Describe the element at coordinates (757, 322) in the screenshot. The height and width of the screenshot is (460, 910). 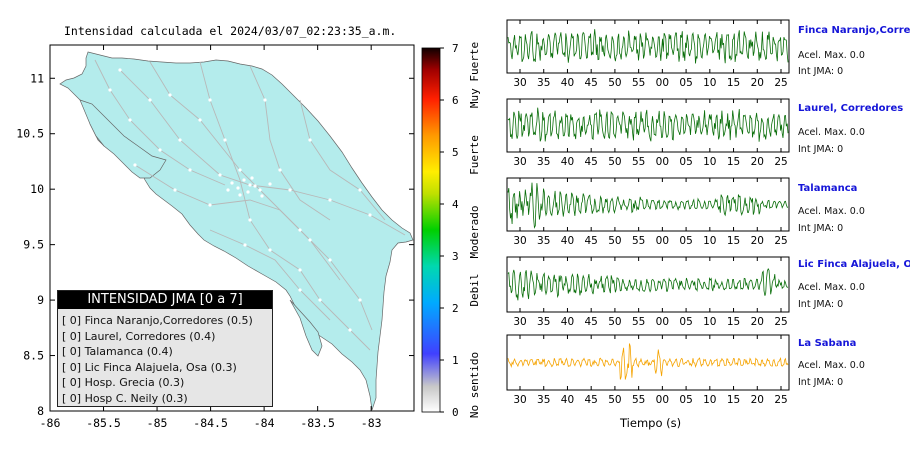
I see `waveform-4-tick-10: 20` at that location.